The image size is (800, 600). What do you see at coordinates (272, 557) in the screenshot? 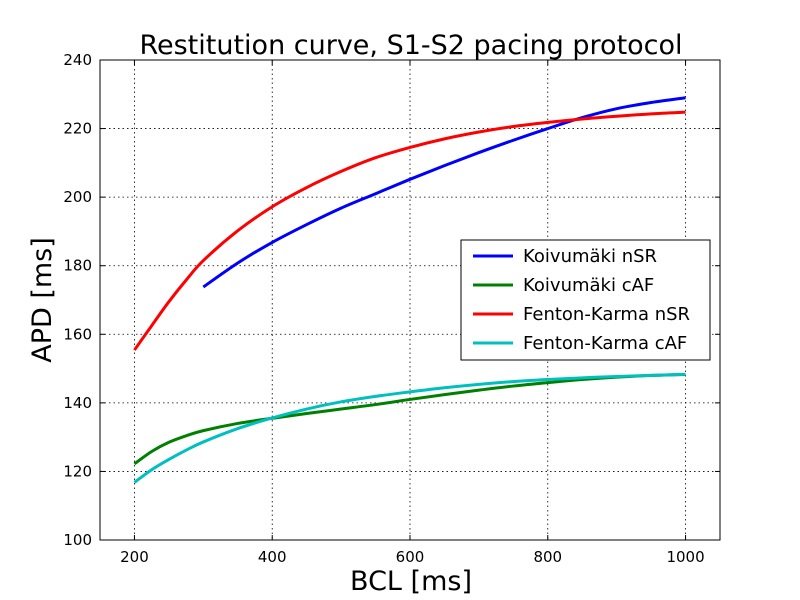
I see `x-tick-label: 400` at bounding box center [272, 557].